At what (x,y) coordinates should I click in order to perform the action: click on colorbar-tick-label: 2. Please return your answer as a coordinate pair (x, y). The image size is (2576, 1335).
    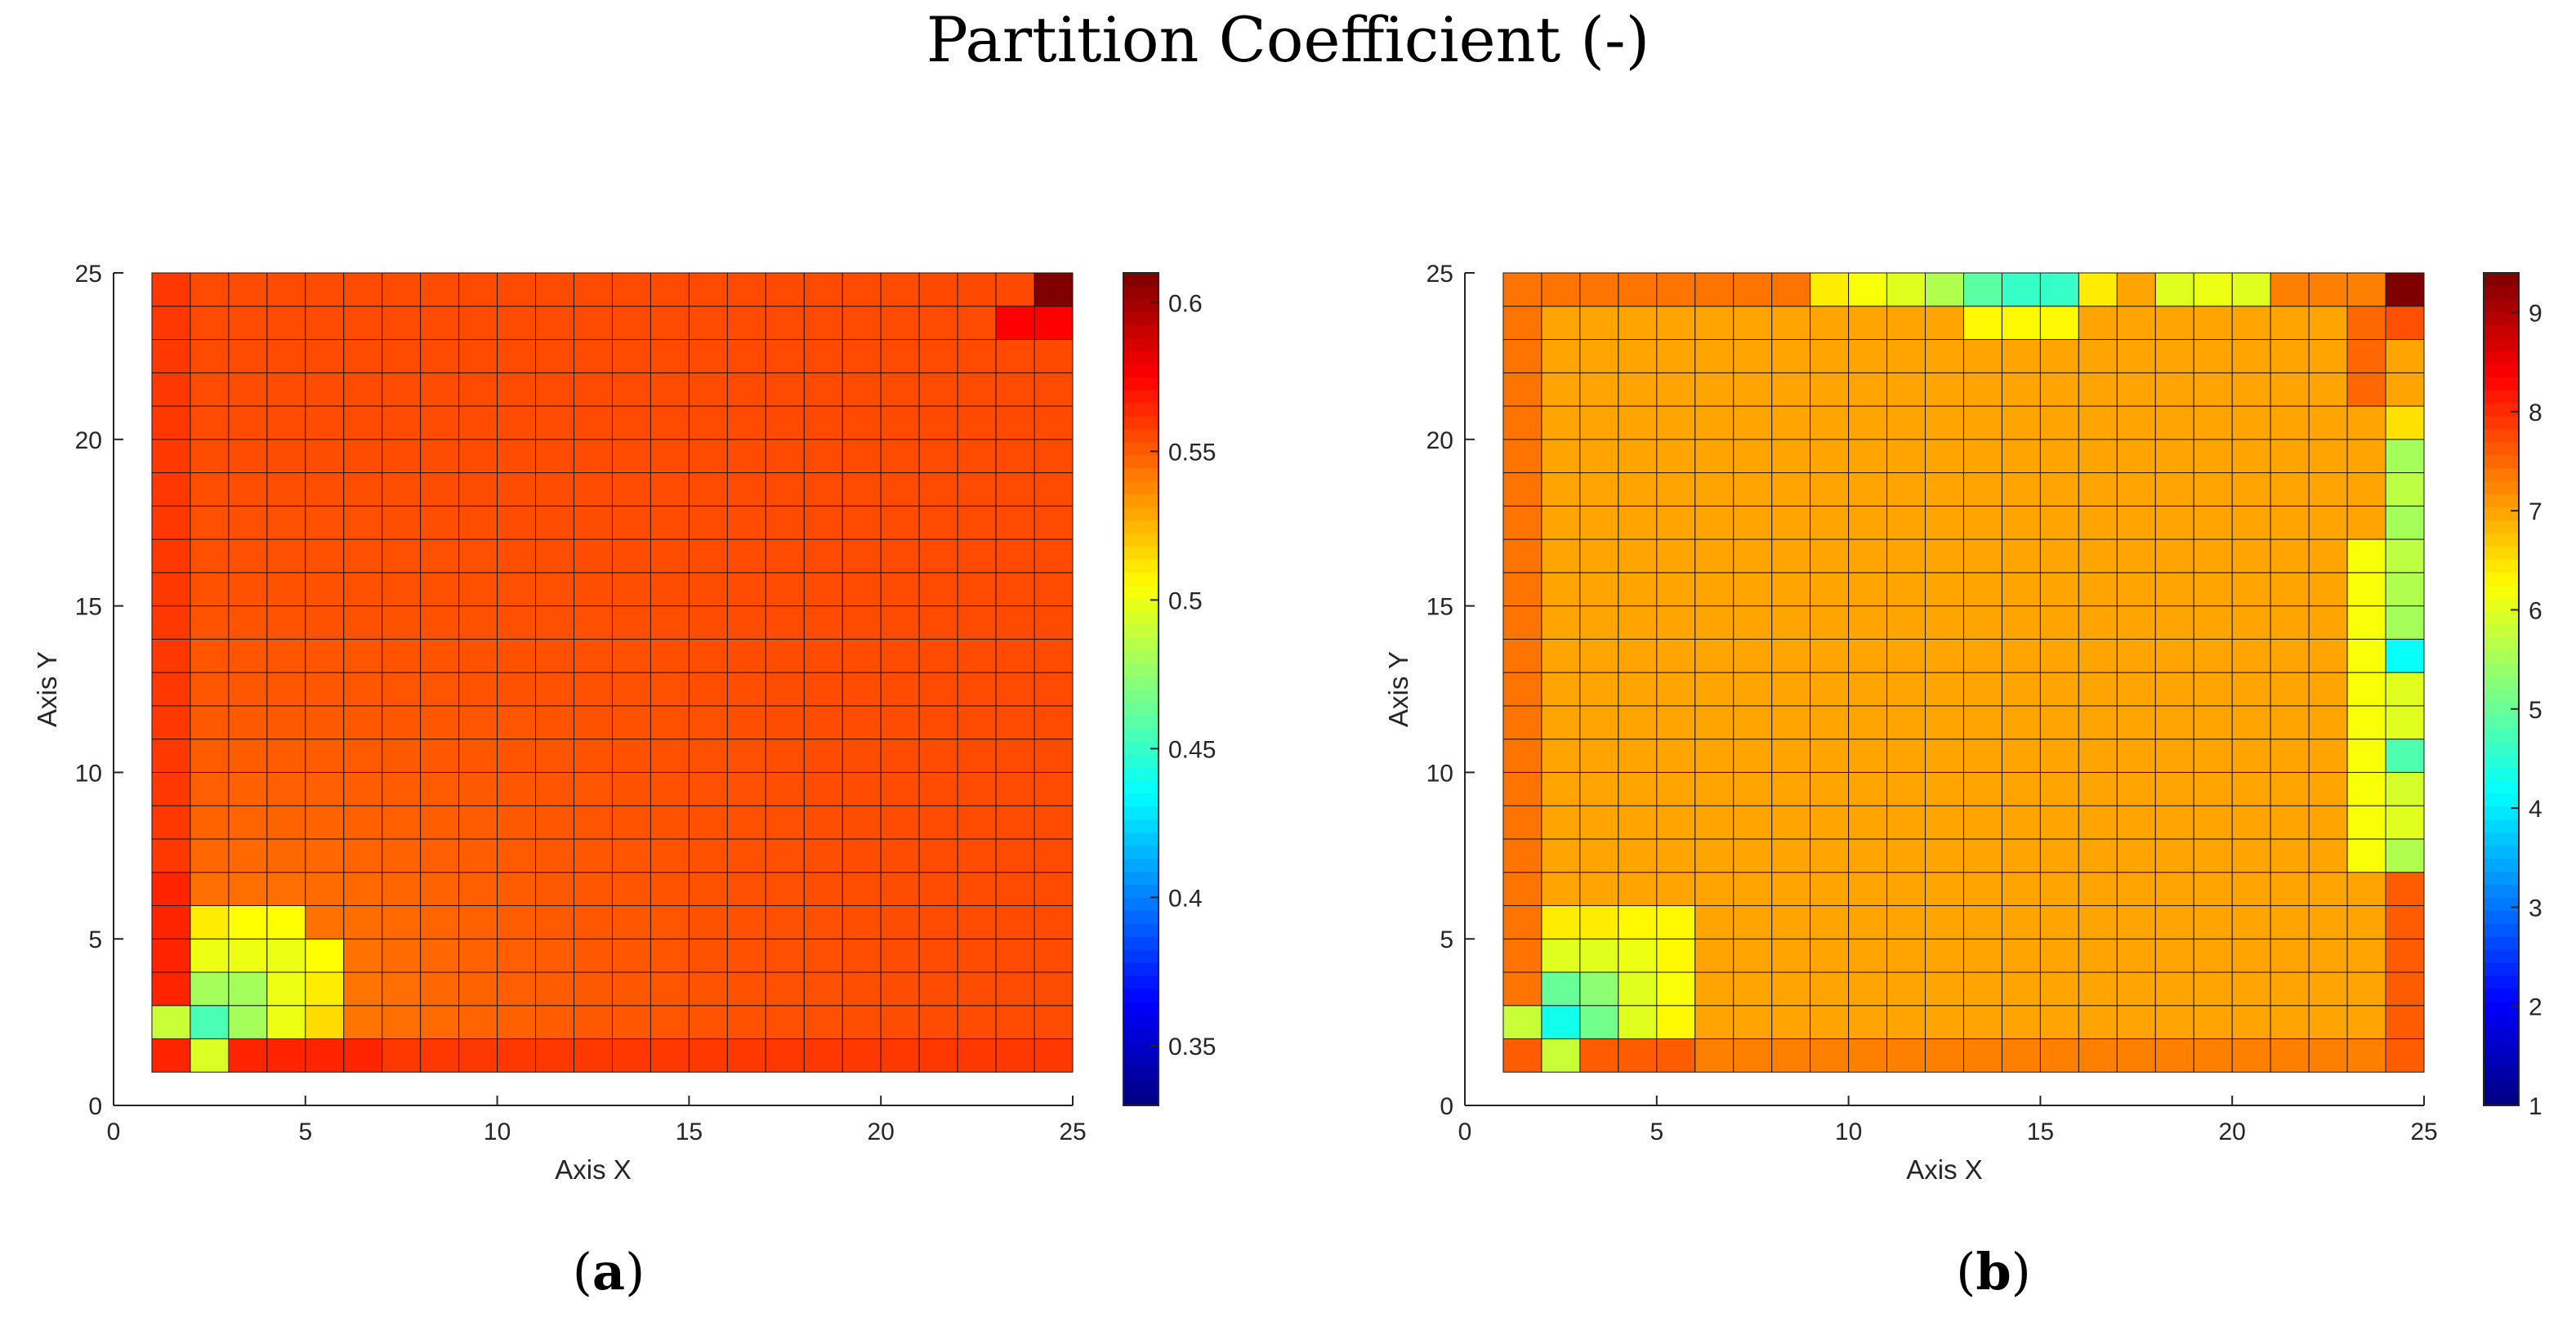
    Looking at the image, I should click on (2536, 1007).